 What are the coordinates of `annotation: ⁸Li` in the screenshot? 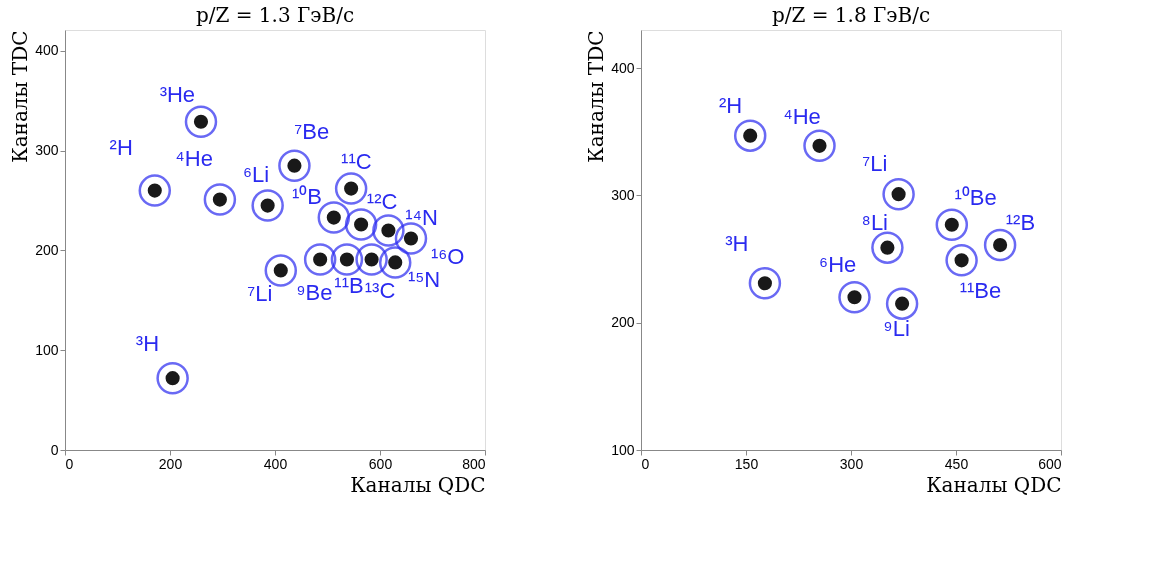 It's located at (874, 223).